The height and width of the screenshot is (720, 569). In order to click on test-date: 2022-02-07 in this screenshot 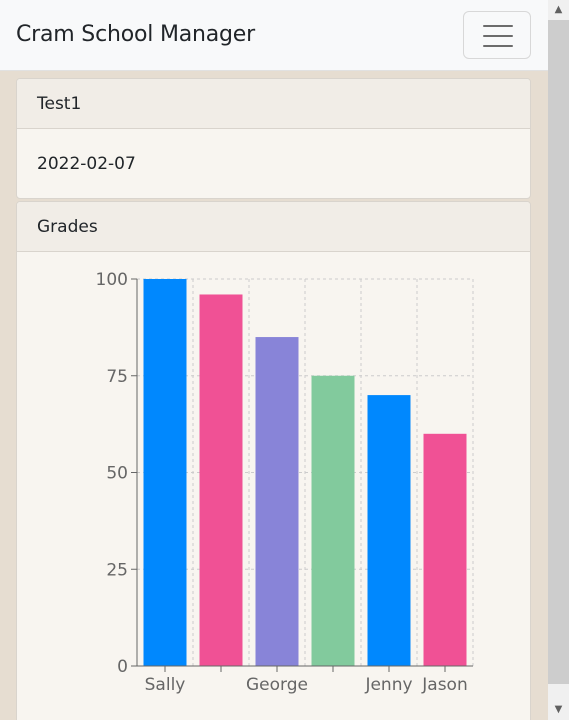, I will do `click(86, 164)`.